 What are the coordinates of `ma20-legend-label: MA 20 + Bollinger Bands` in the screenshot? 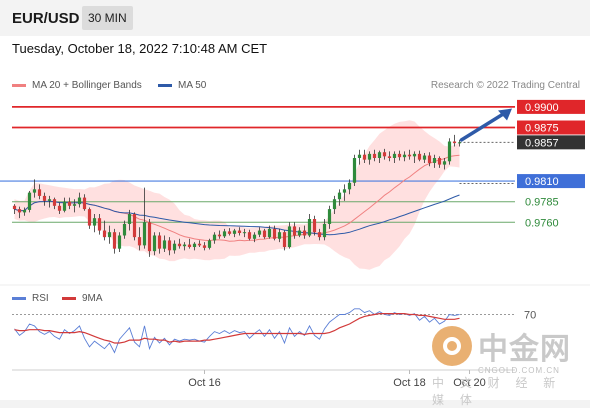 It's located at (87, 85).